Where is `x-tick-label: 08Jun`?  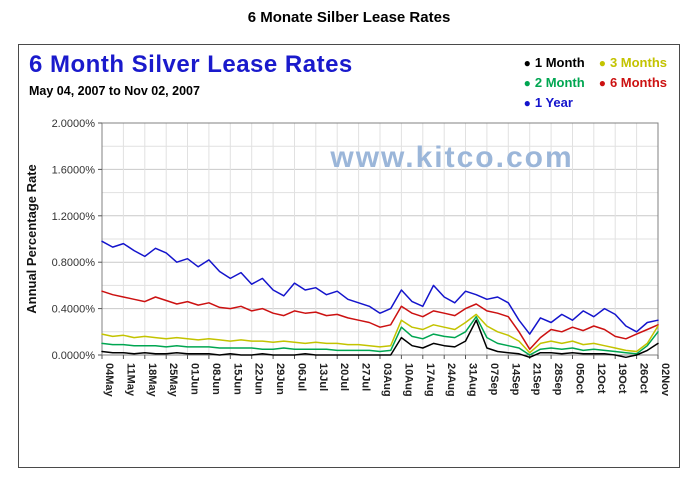 x-tick-label: 08Jun is located at coordinates (216, 379).